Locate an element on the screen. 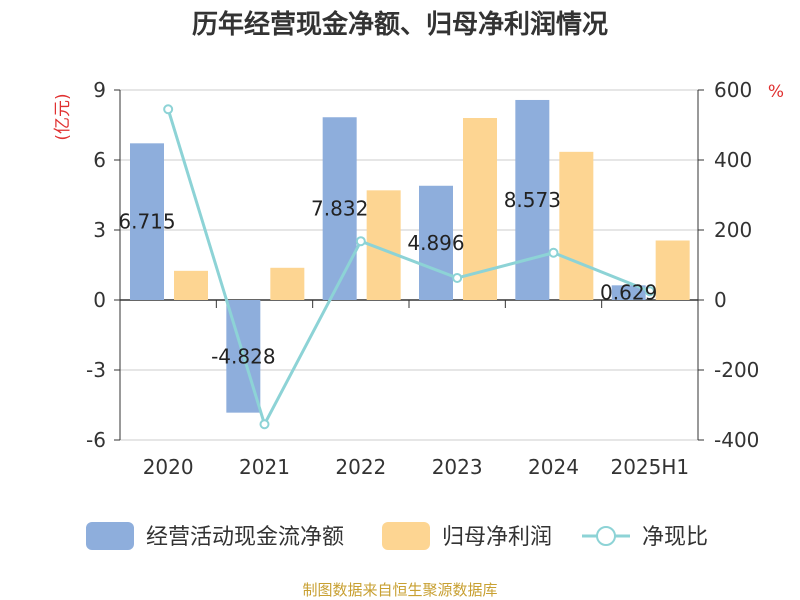 This screenshot has width=800, height=600. left-axis-tick: 9 is located at coordinates (99, 90).